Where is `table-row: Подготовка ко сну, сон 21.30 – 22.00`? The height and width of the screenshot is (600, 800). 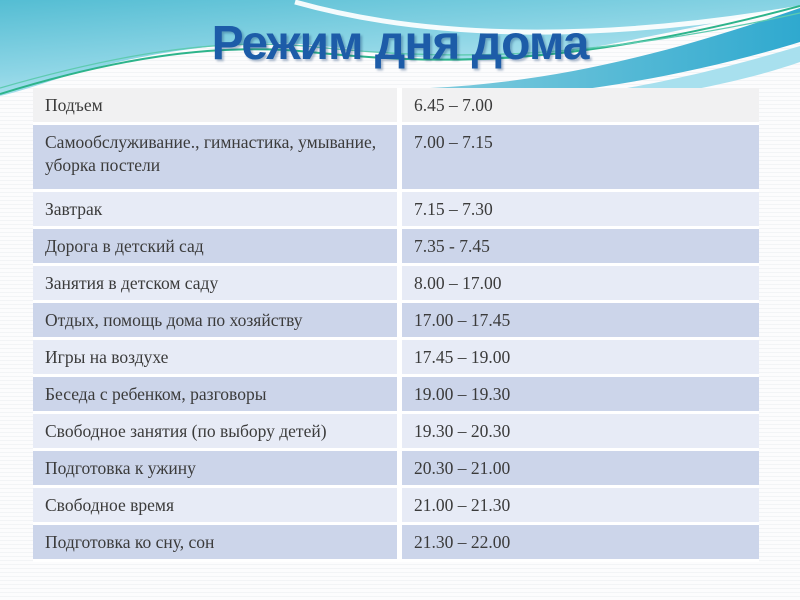
table-row: Подготовка ко сну, сон 21.30 – 22.00 is located at coordinates (396, 543).